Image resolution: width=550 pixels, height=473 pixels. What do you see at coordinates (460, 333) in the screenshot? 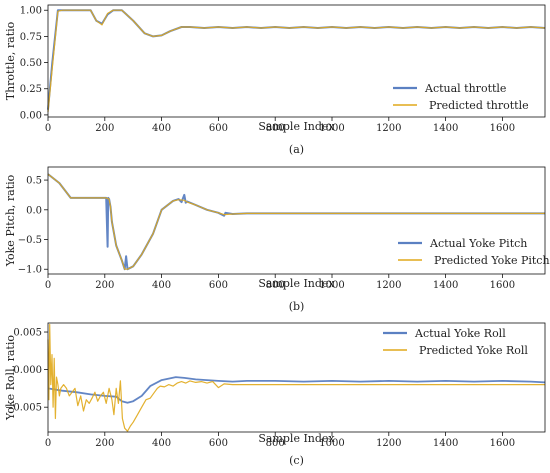
I see `legend-label-actual: Actual Yoke Roll` at bounding box center [460, 333].